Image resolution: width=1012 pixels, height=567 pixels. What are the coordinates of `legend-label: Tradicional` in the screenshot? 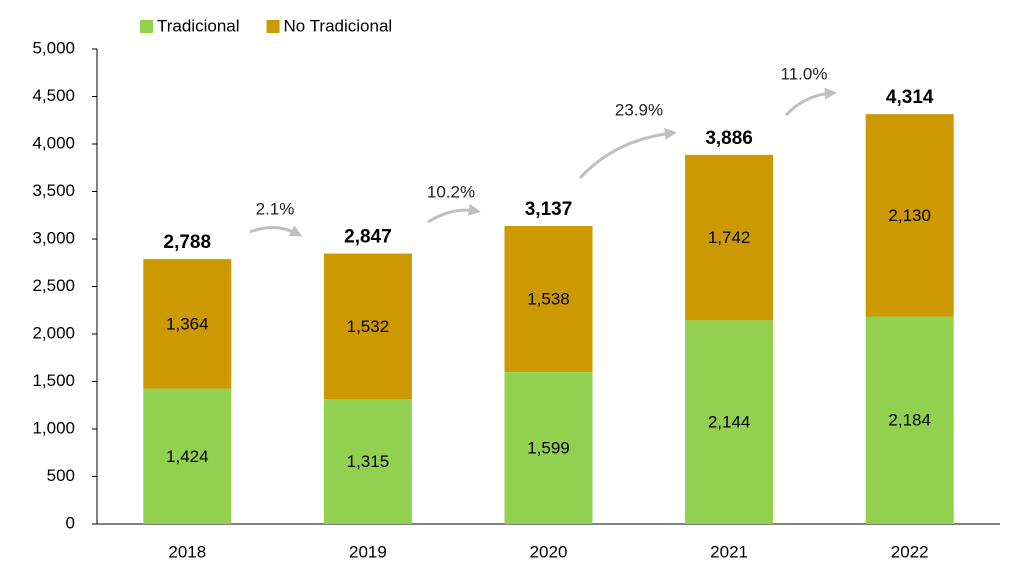 It's located at (198, 25).